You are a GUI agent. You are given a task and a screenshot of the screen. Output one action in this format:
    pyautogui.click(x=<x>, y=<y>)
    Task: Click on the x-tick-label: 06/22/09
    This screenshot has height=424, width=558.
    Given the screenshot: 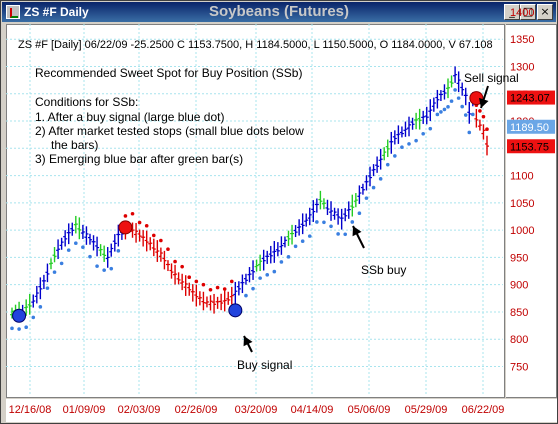 What is the action you would take?
    pyautogui.click(x=483, y=410)
    